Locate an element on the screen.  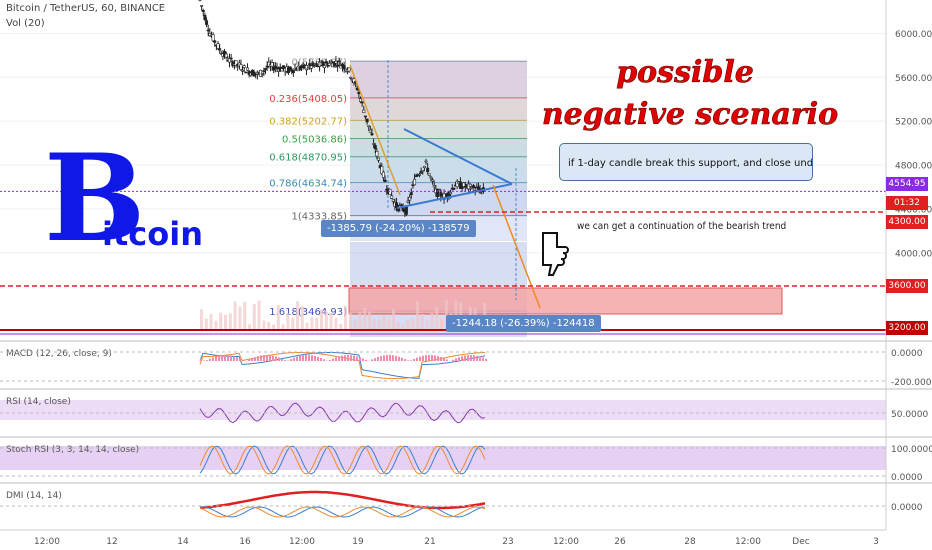
indicator-label: Stoch RSI (3, 3, 14, 14, close) is located at coordinates (72, 450).